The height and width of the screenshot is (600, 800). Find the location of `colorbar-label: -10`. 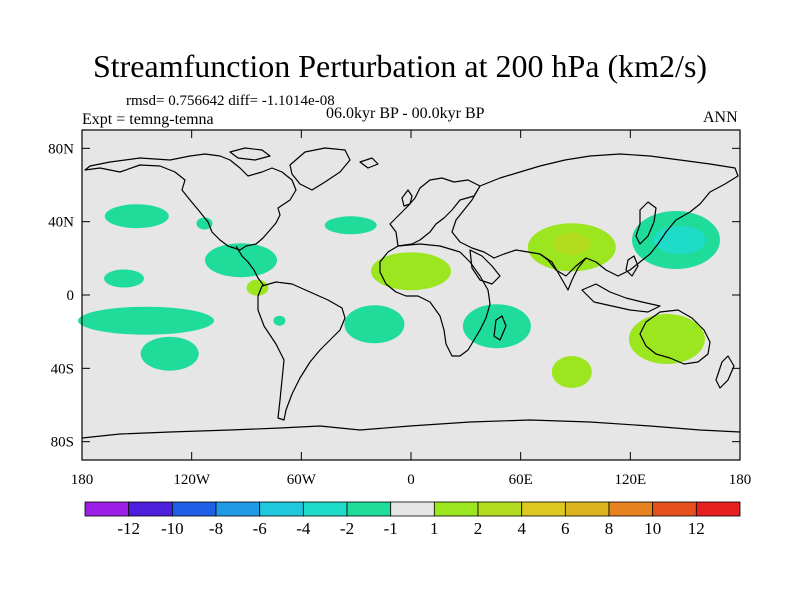

colorbar-label: -10 is located at coordinates (172, 528).